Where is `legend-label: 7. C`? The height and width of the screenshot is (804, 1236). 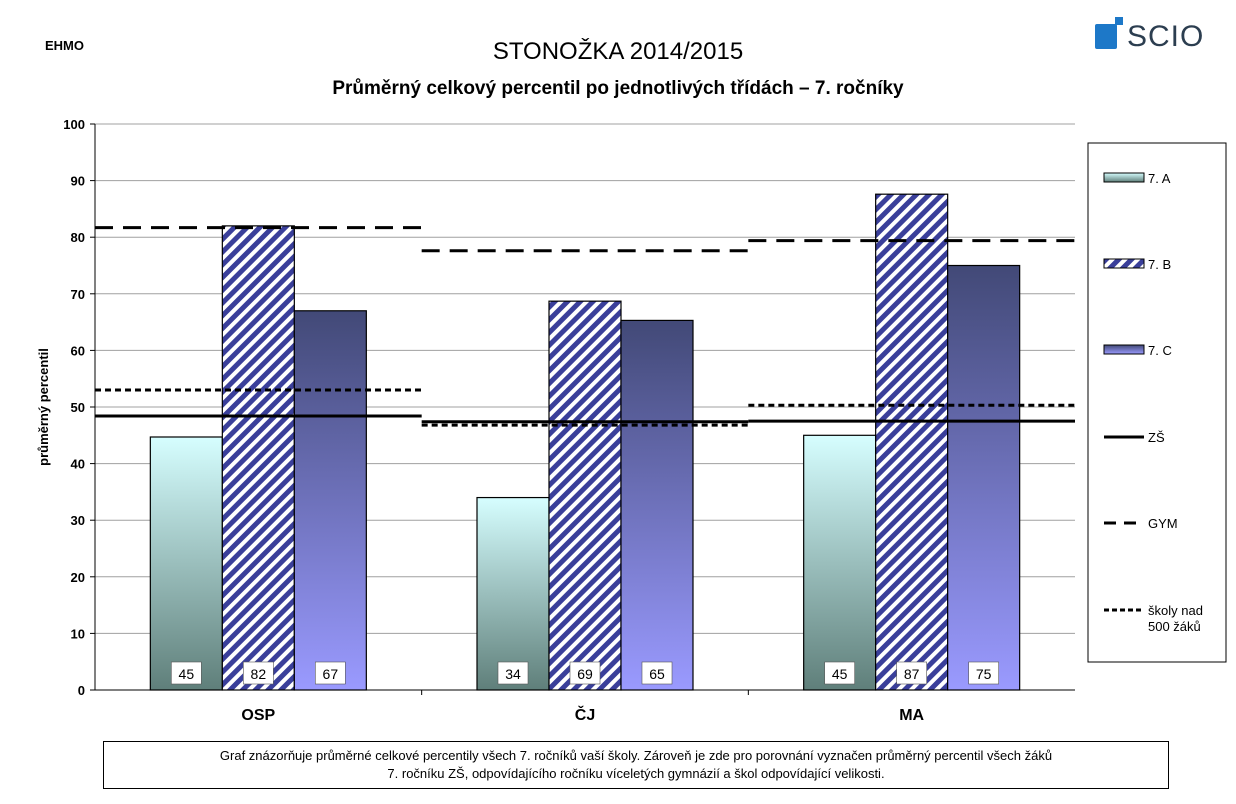 legend-label: 7. C is located at coordinates (1160, 350).